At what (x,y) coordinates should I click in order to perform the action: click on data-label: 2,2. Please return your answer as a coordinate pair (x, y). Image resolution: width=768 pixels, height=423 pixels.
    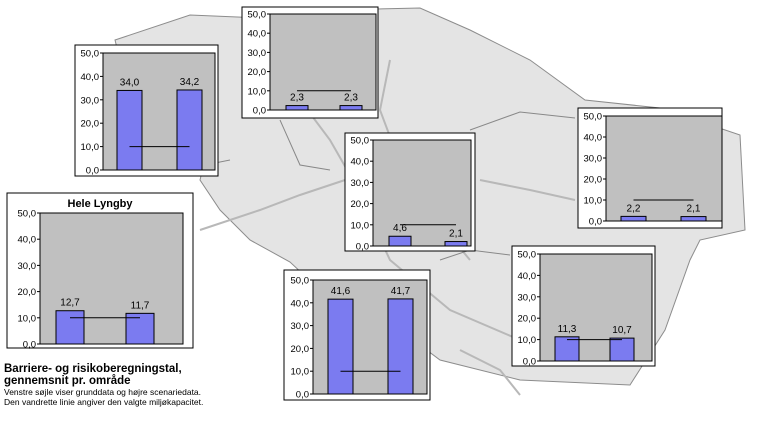
    Looking at the image, I should click on (634, 208).